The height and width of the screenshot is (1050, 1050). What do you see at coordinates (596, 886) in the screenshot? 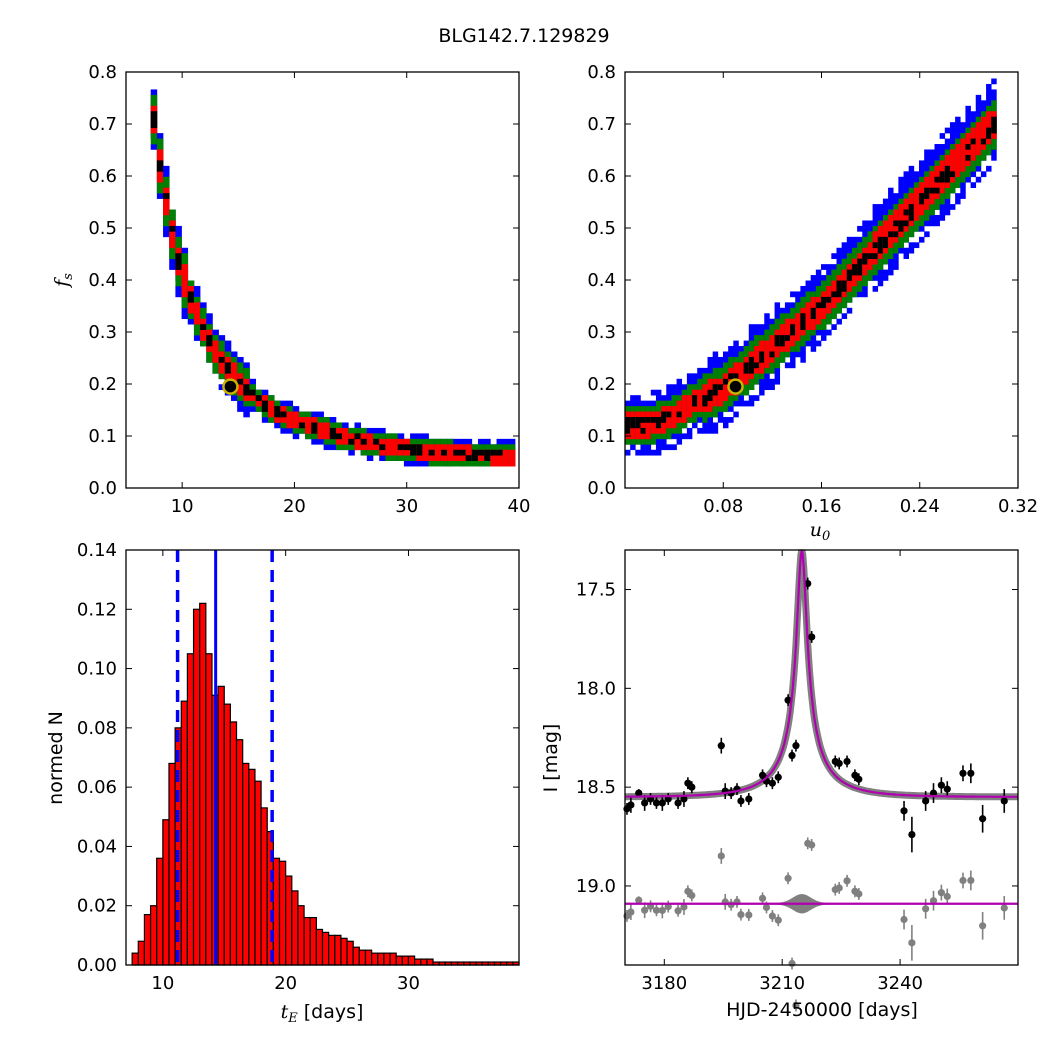
I see `y-tick-label: 19.0` at bounding box center [596, 886].